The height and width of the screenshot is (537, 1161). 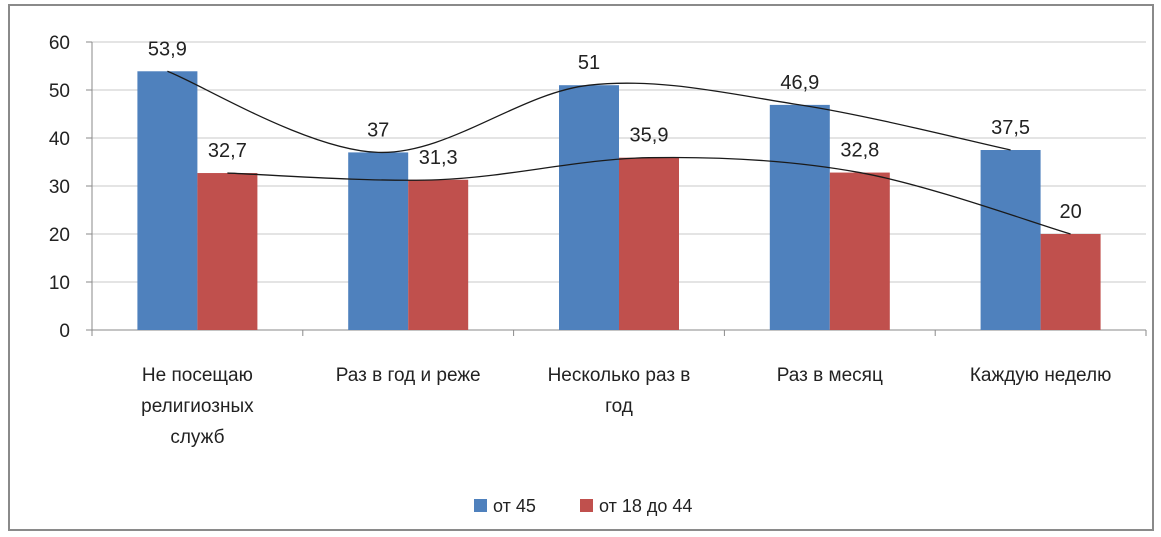 What do you see at coordinates (438, 158) in the screenshot?
I see `data-label: 31,3` at bounding box center [438, 158].